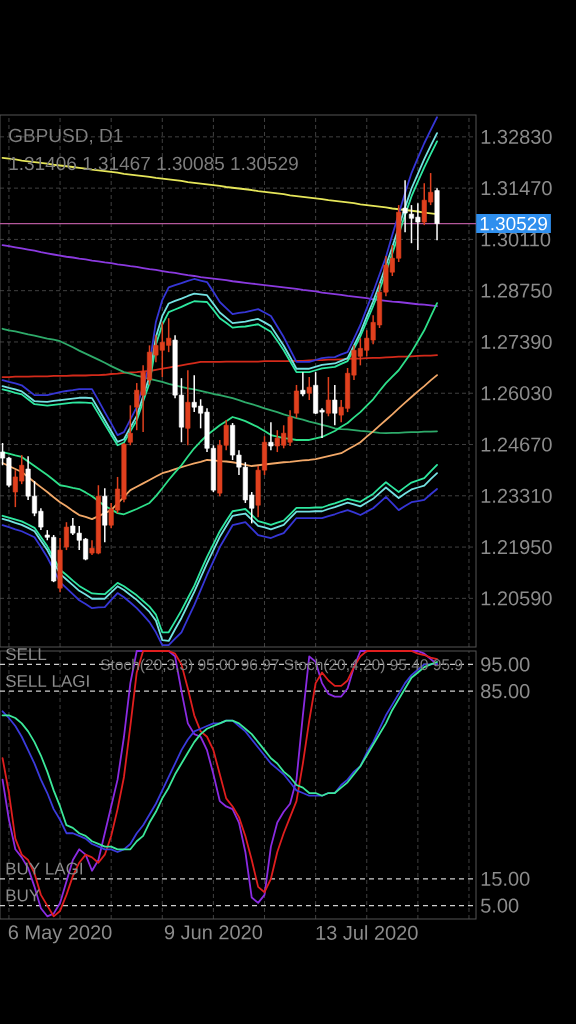 This screenshot has width=576, height=1024. What do you see at coordinates (367, 932) in the screenshot?
I see `x-tick-label: 13 Jul 2020` at bounding box center [367, 932].